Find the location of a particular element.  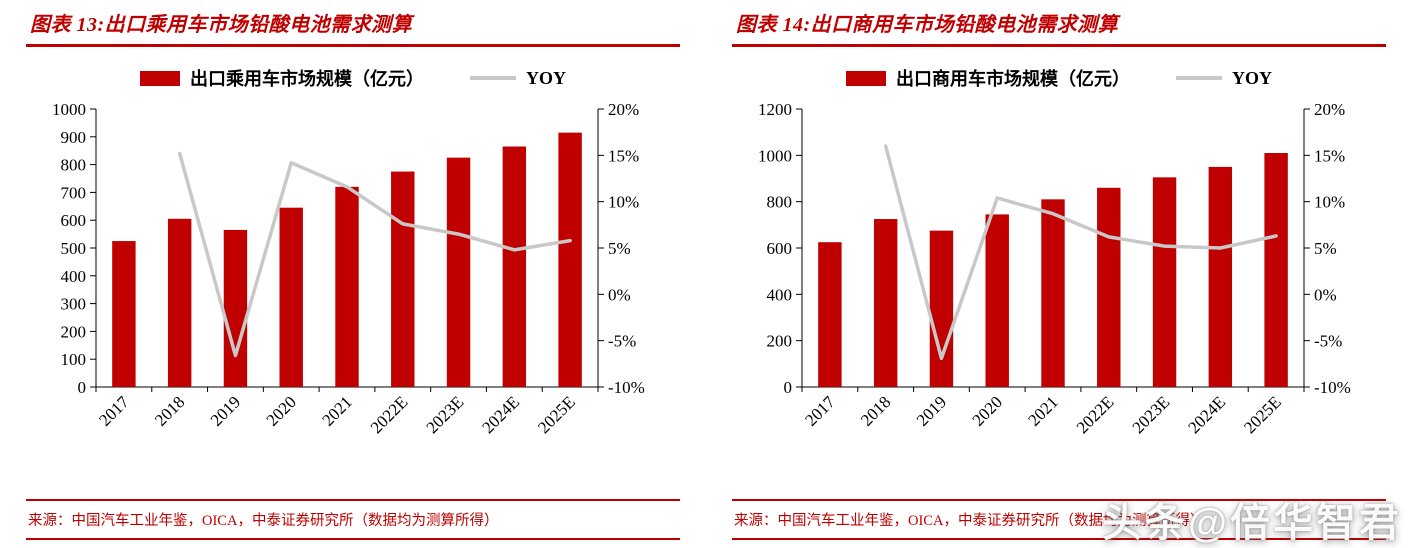

chart-header: 图表 14:出口商用车市场铅酸电池需求测算 is located at coordinates (1059, 26).